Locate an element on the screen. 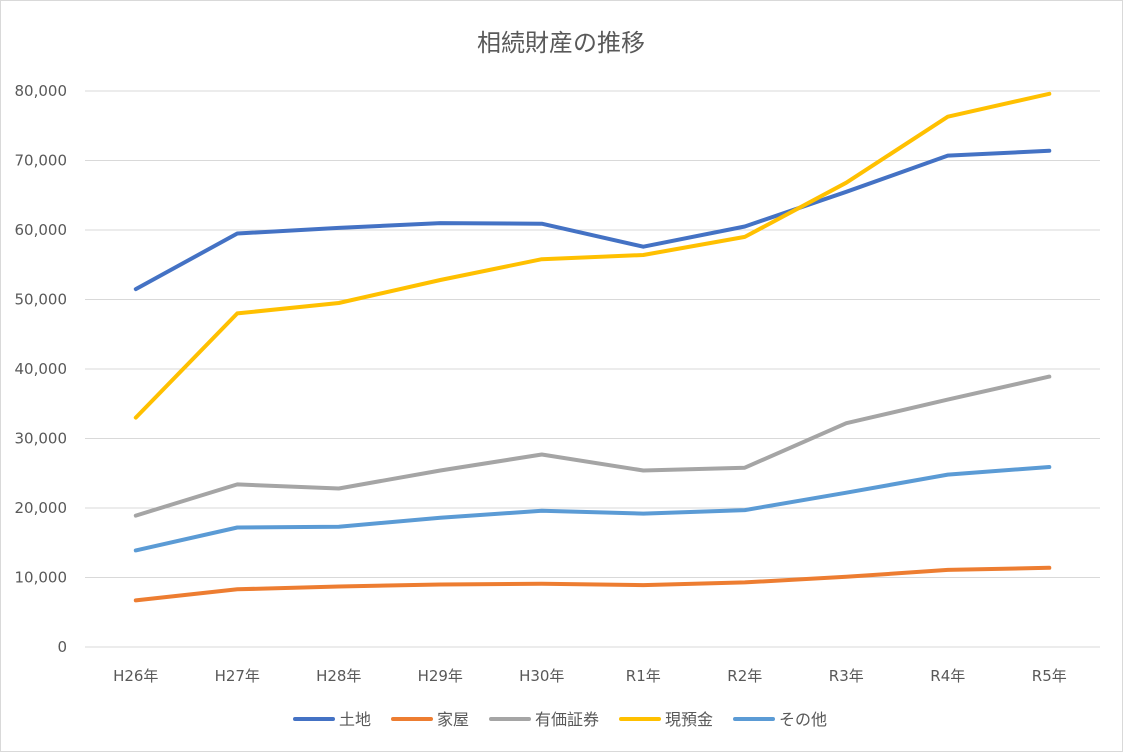 The width and height of the screenshot is (1123, 752). x-axis-ticks: H26年 H27年 H28年 H29年 H30年 R1年 R2年 R3年 R4年 R5年 is located at coordinates (590, 676).